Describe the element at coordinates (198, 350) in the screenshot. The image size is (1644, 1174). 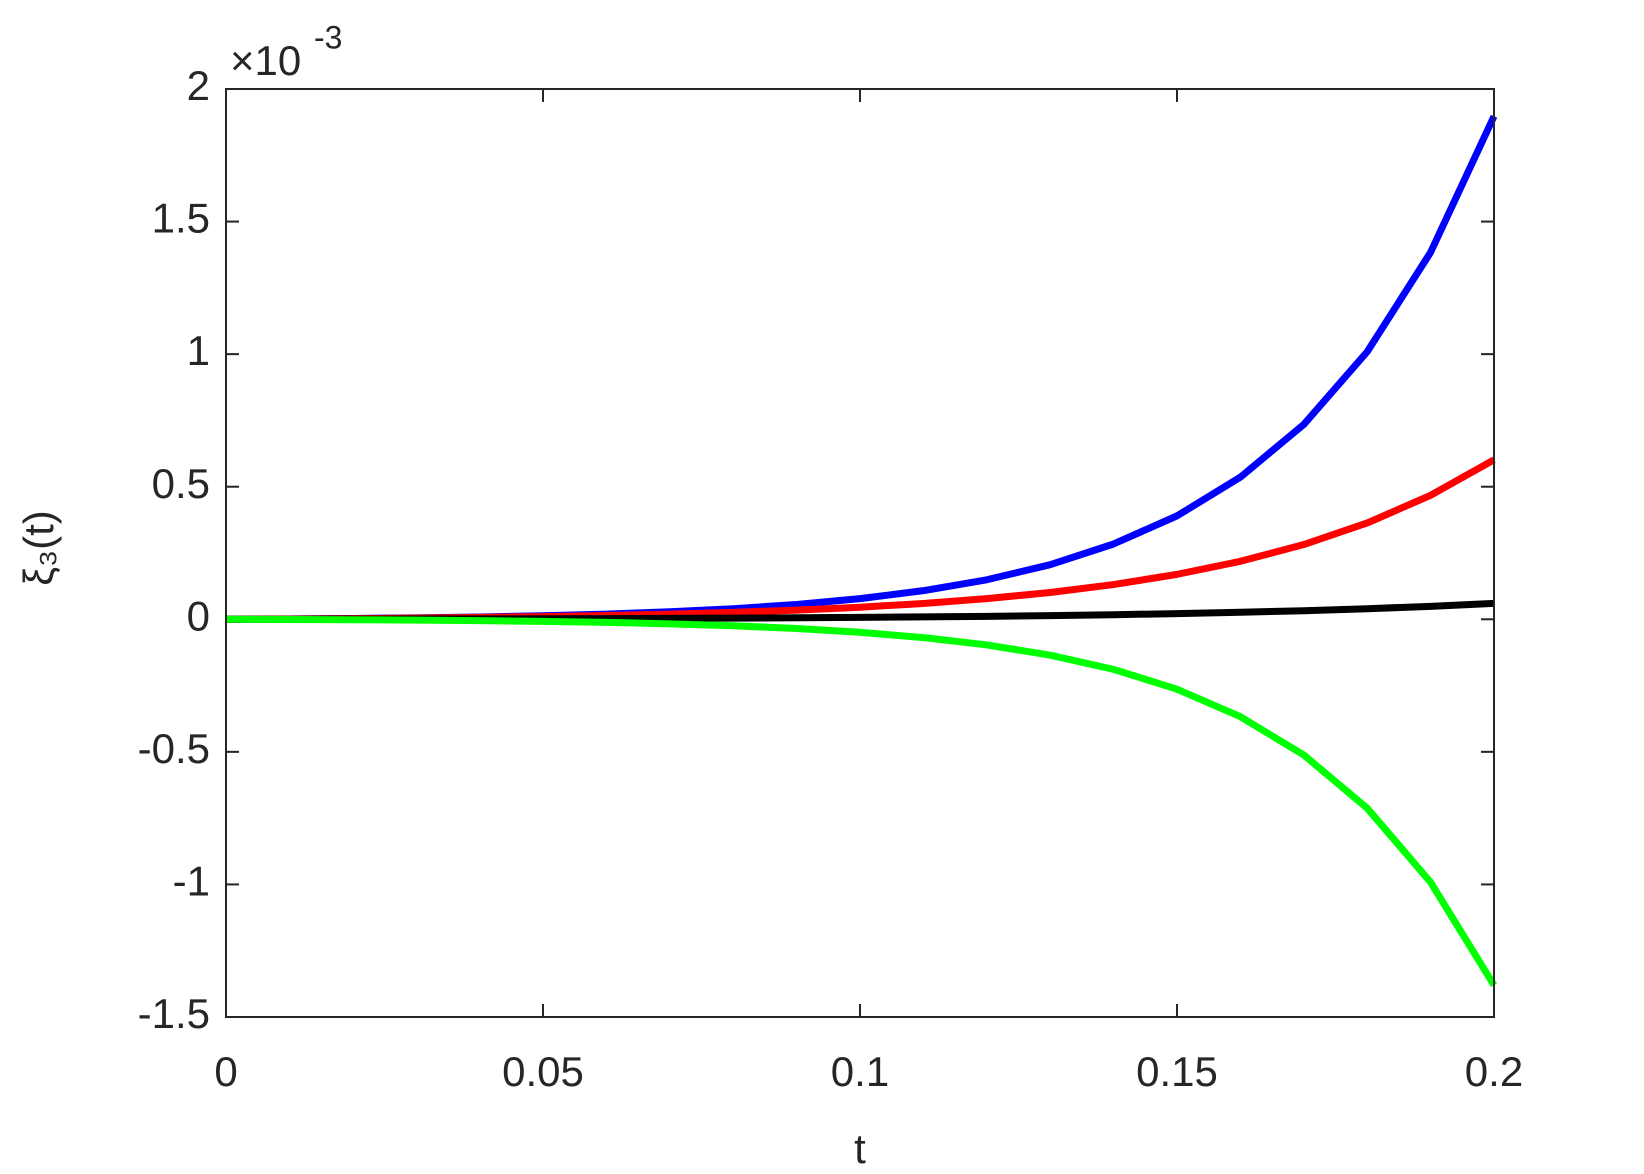
I see `y-tick-label: 1` at that location.